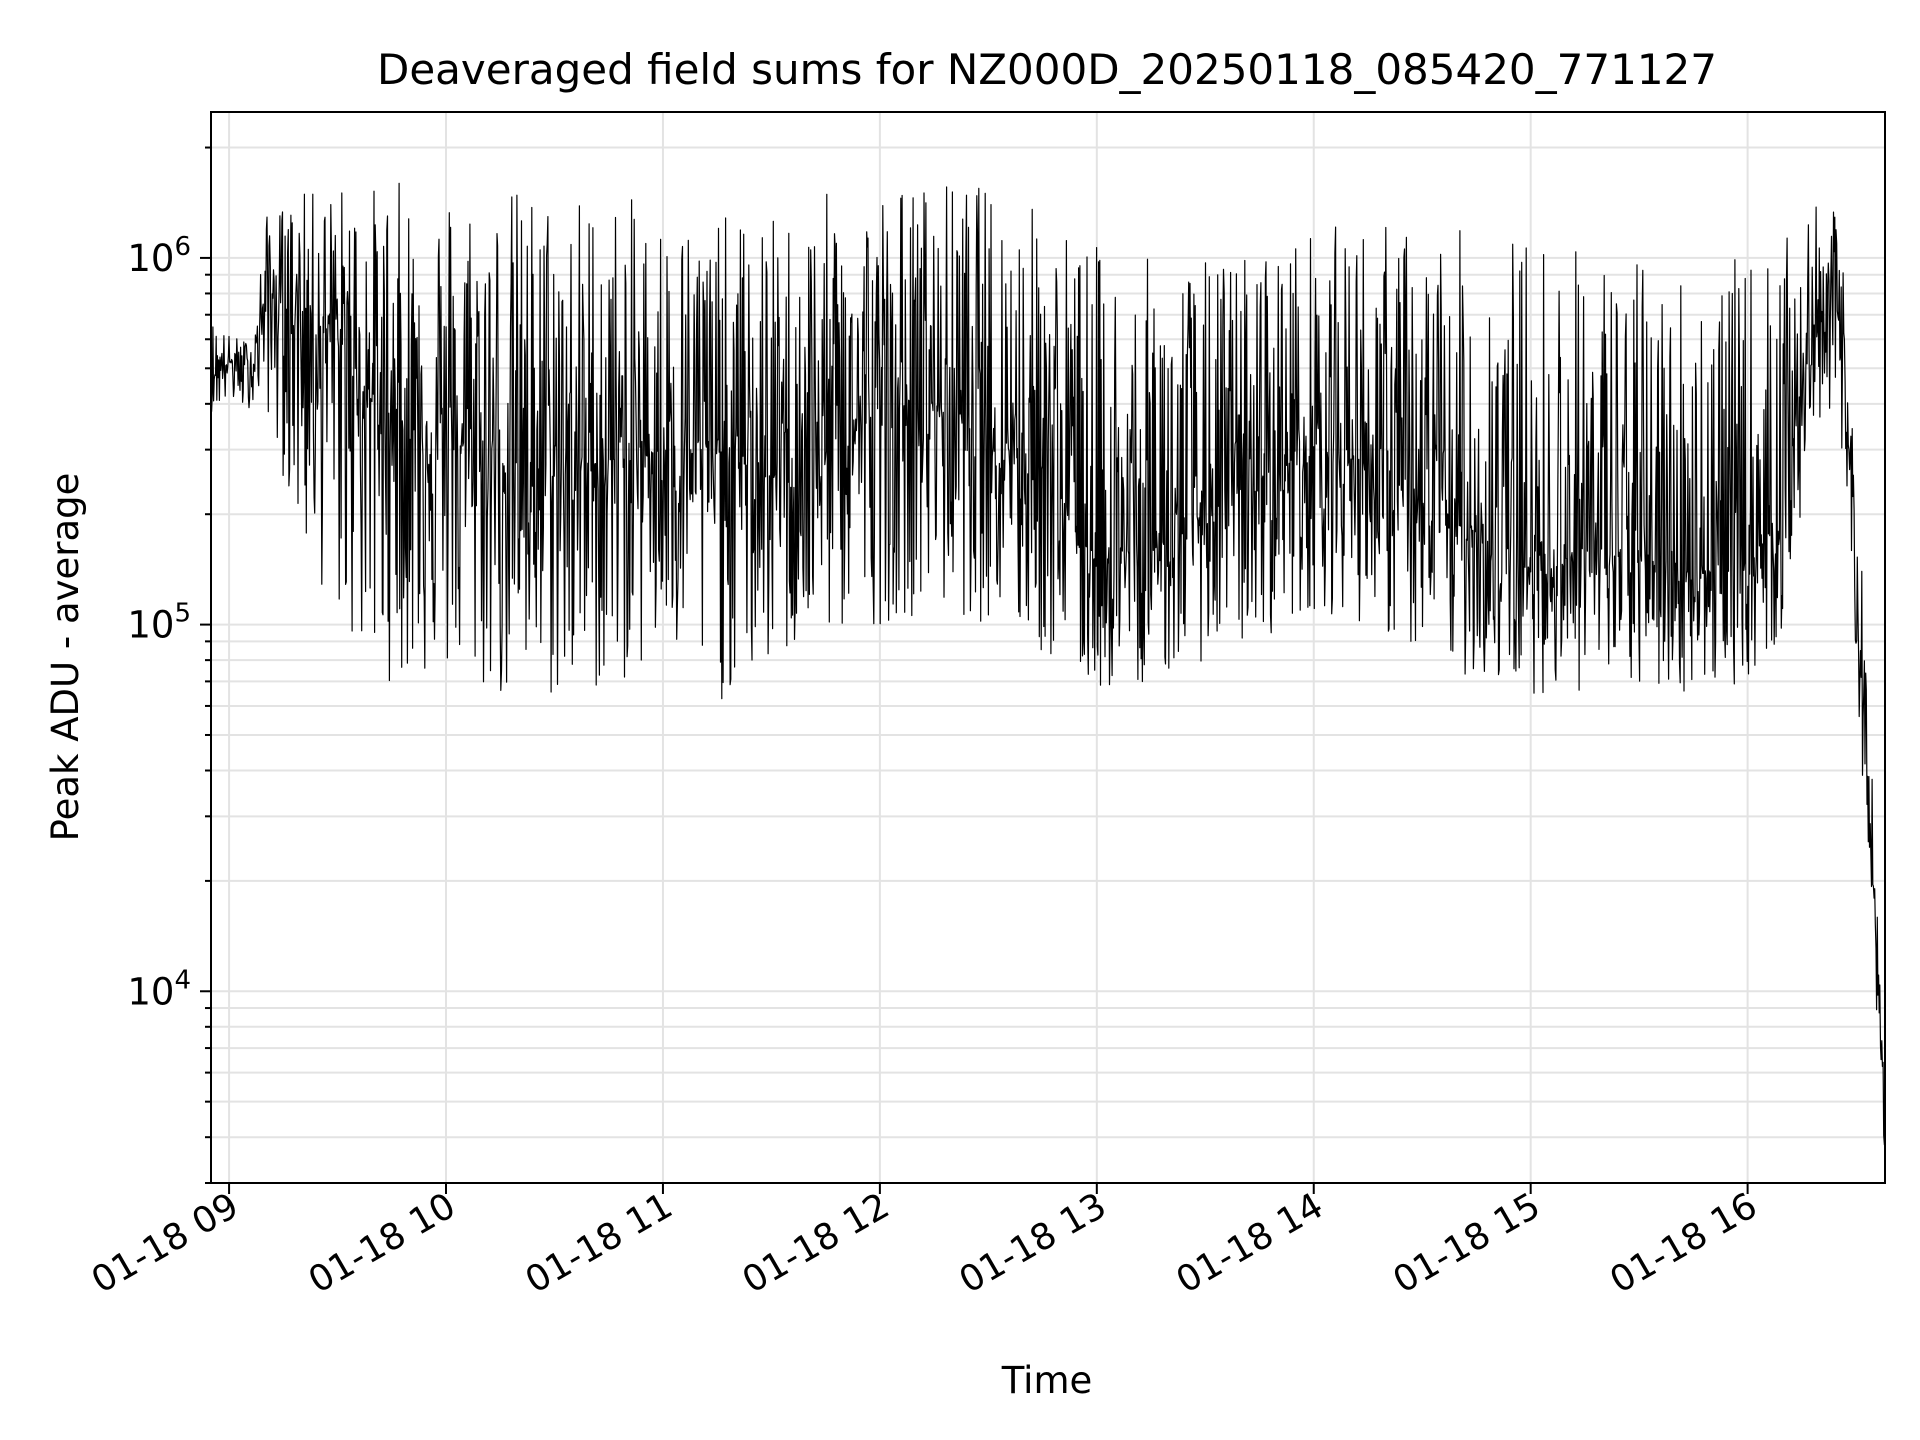 The image size is (1920, 1440). What do you see at coordinates (1047, 1380) in the screenshot?
I see `x-axis-label: Time` at bounding box center [1047, 1380].